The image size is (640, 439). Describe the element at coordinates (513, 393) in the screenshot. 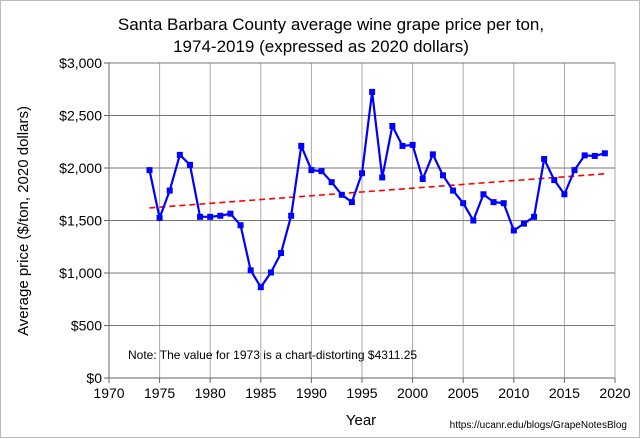

I see `x-tick-label: 2010` at that location.